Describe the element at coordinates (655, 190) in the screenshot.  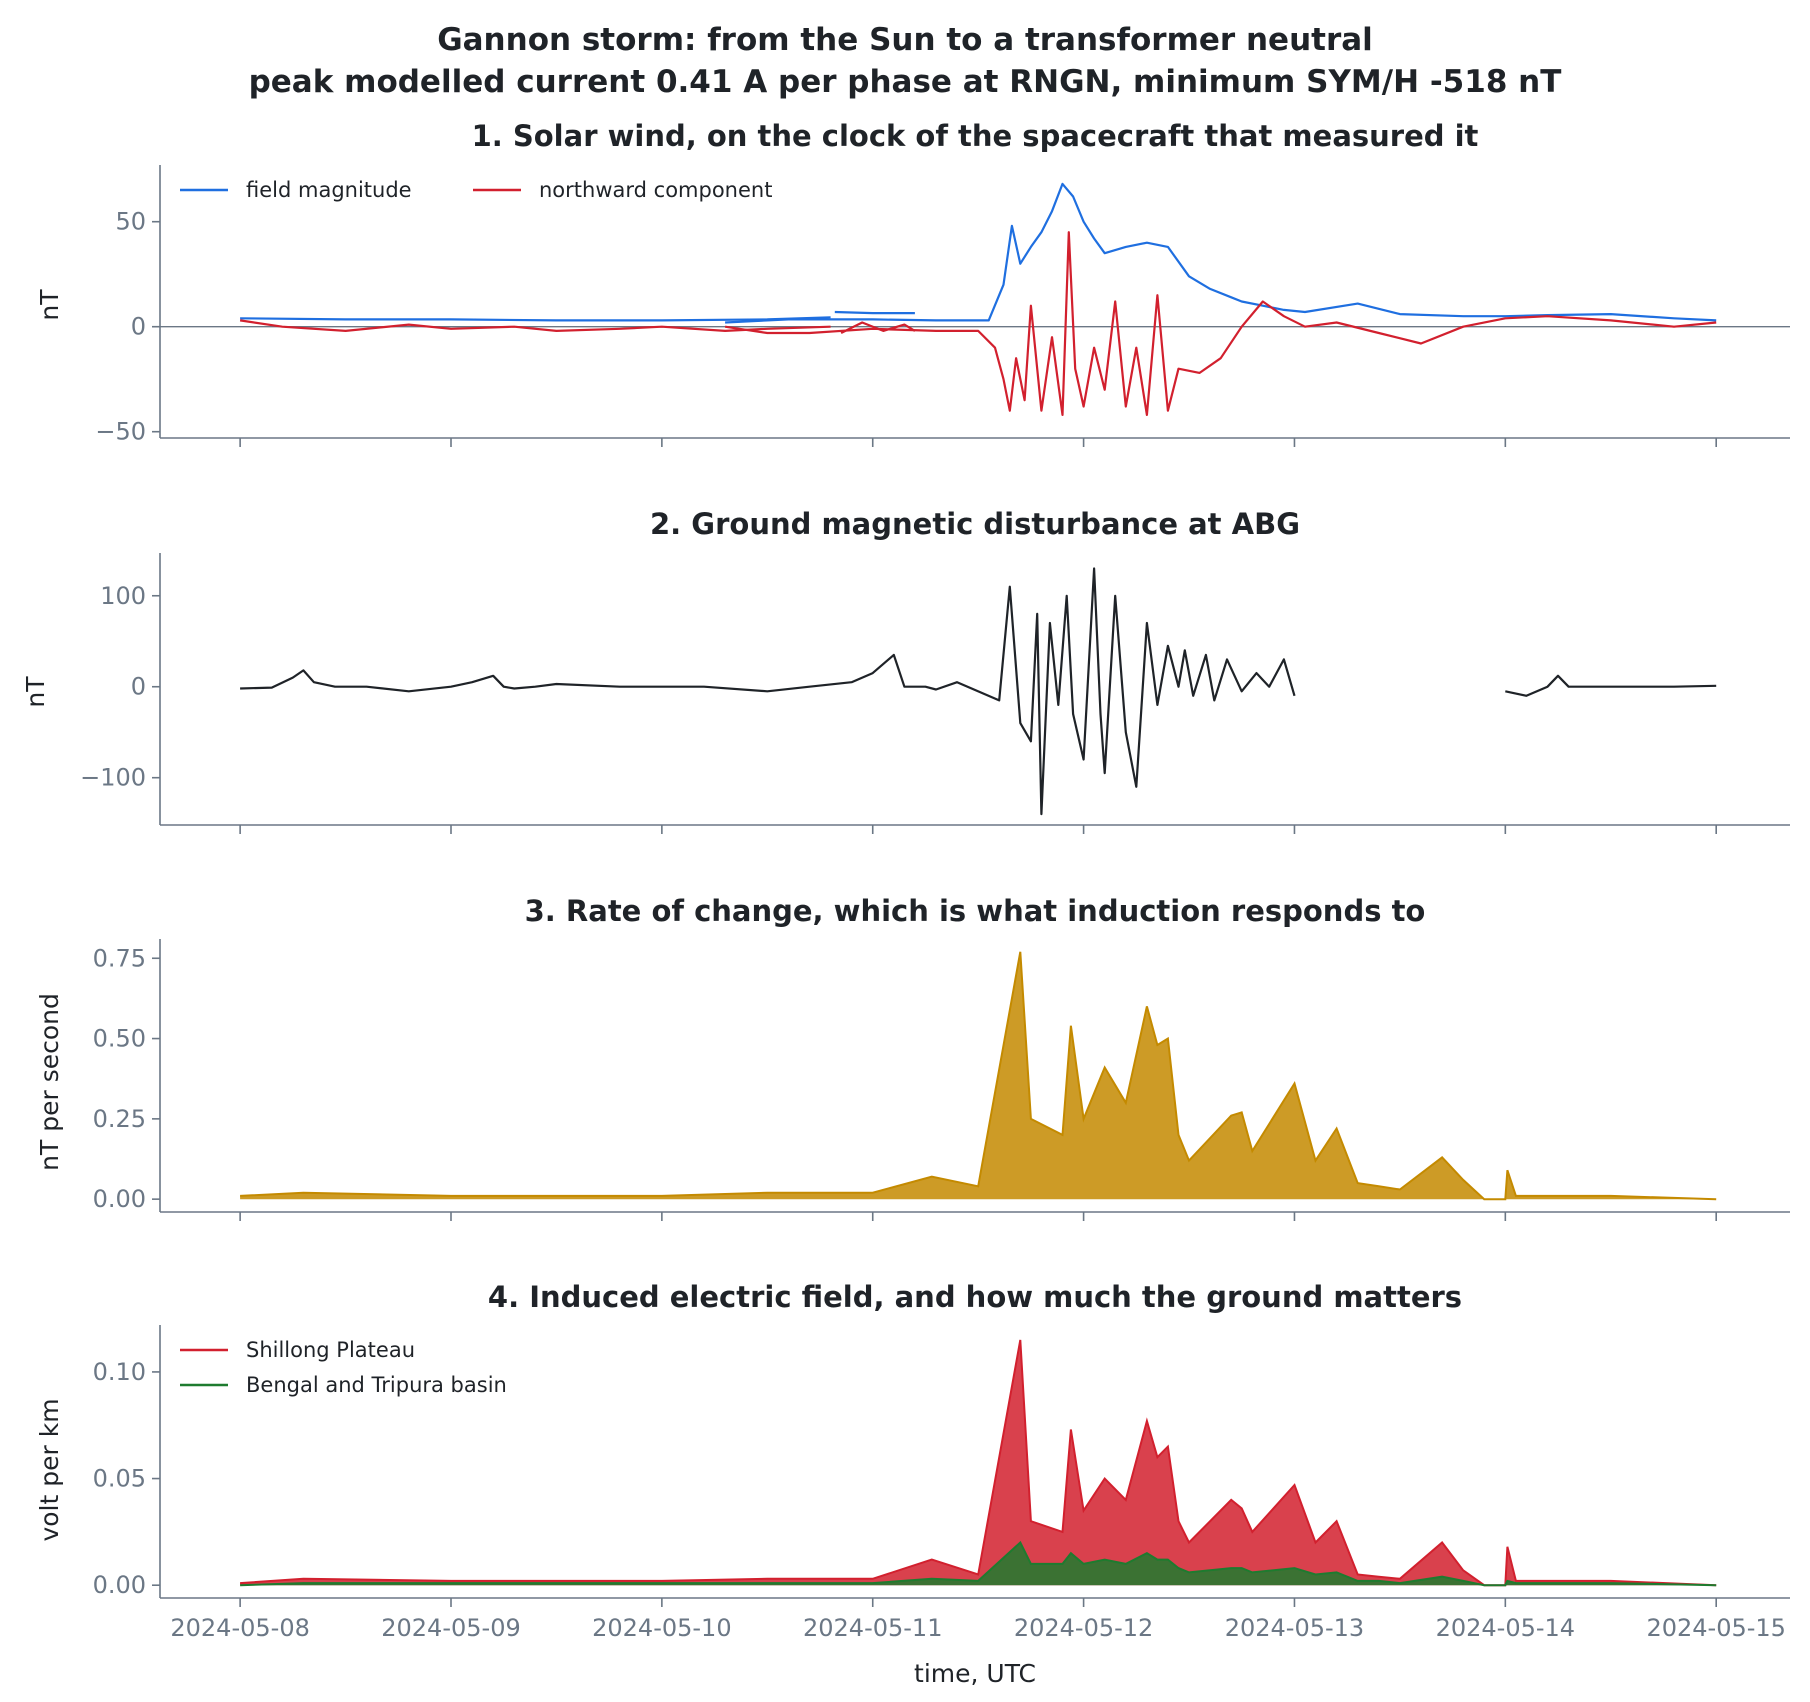
I see `panel-1-legend-label-northward-component: northward component` at that location.